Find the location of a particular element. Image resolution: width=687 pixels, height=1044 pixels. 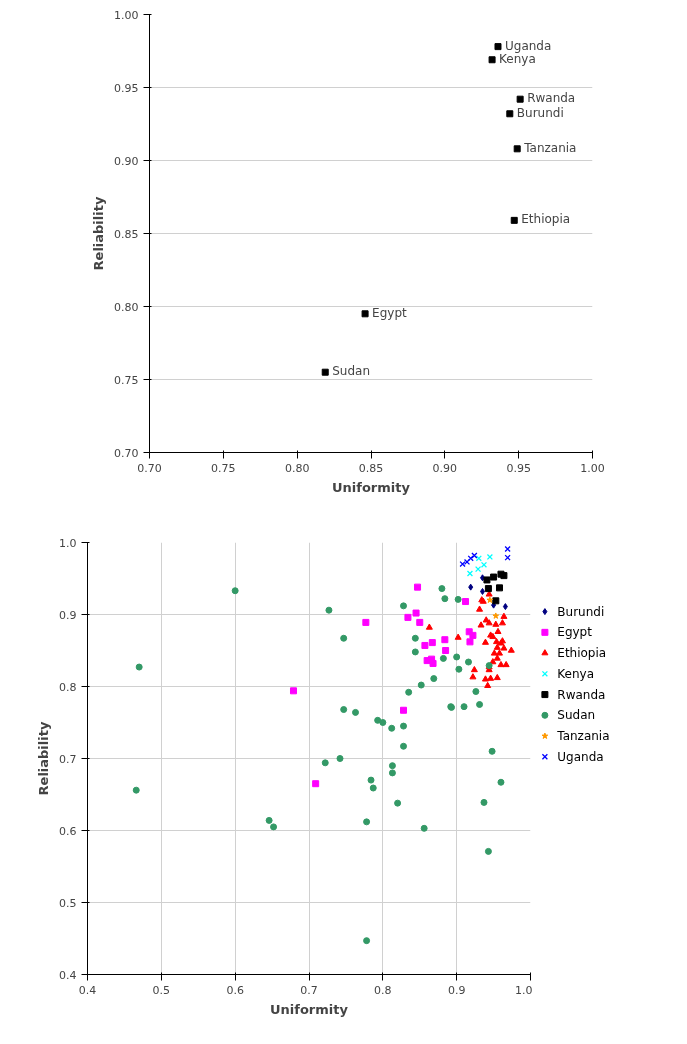

annotation: Uganda is located at coordinates (528, 45).